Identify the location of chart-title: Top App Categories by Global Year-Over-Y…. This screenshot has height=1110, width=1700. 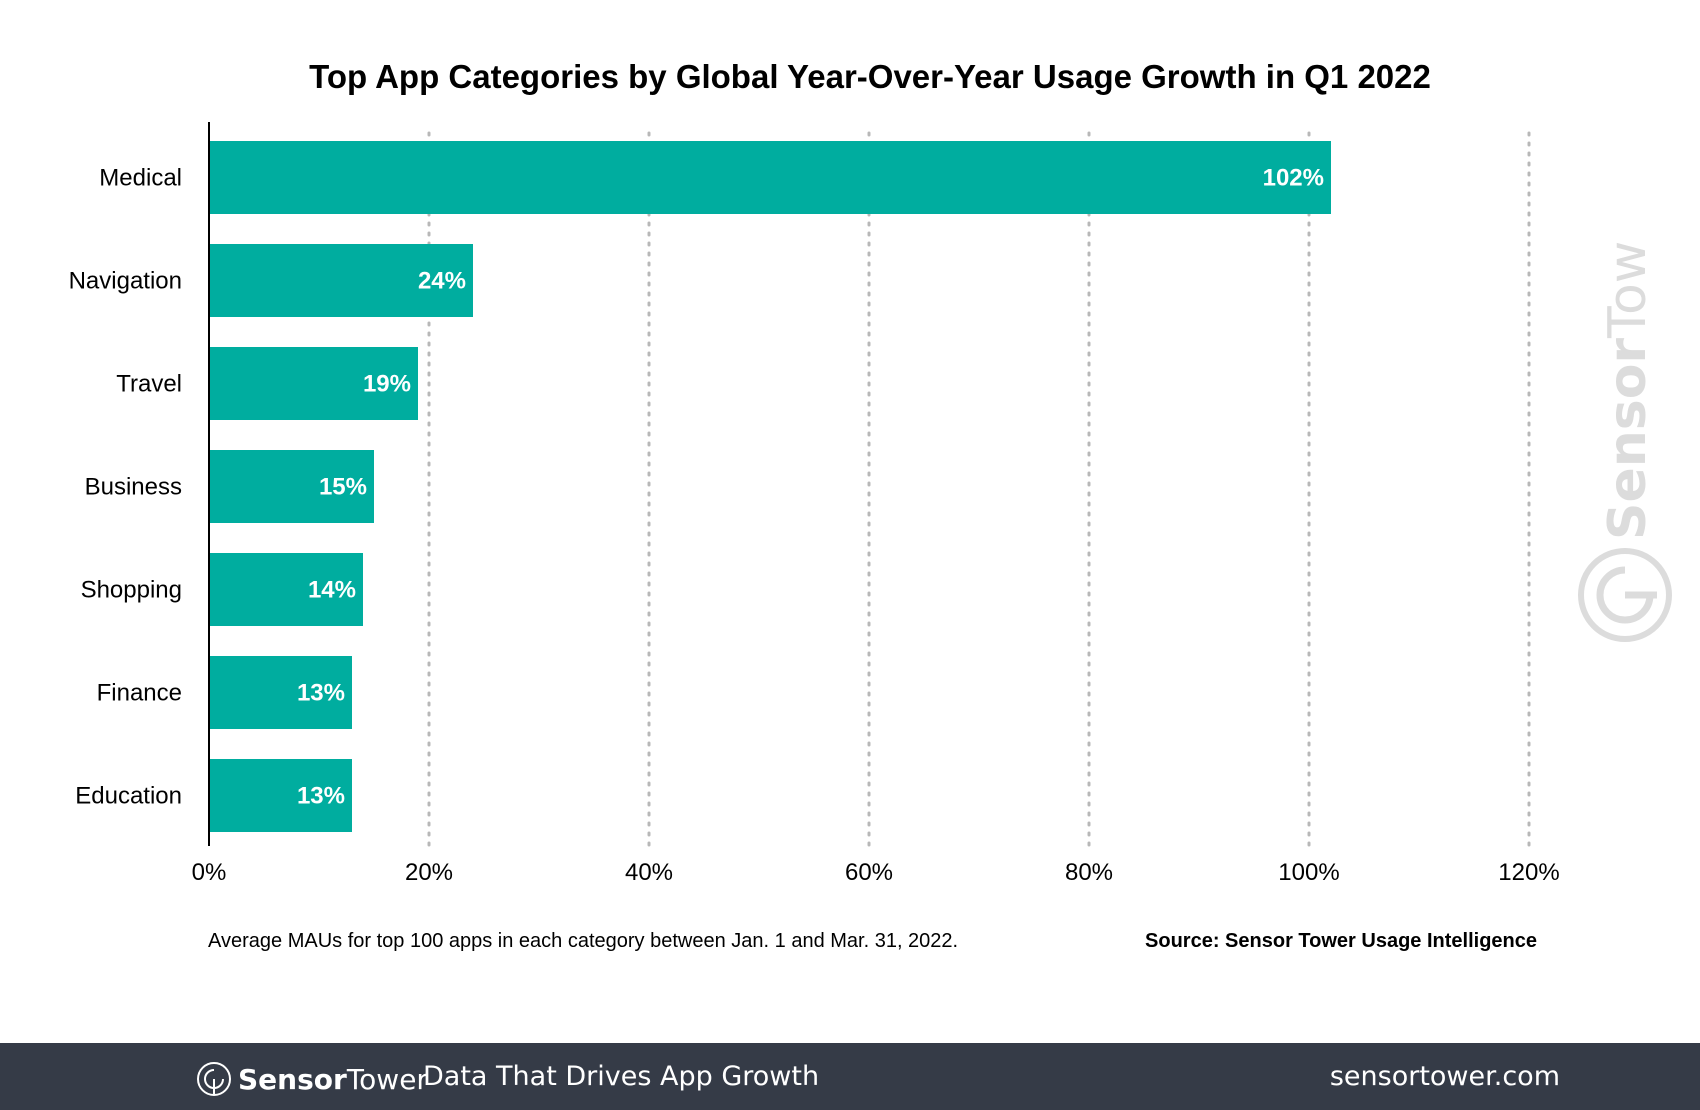
(870, 76).